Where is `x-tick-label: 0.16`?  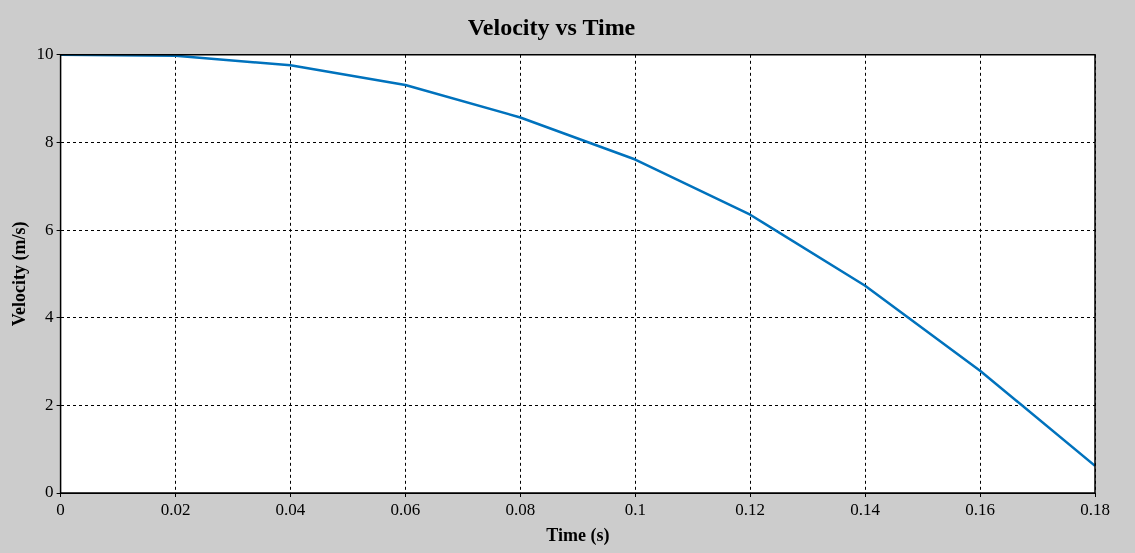
x-tick-label: 0.16 is located at coordinates (980, 509).